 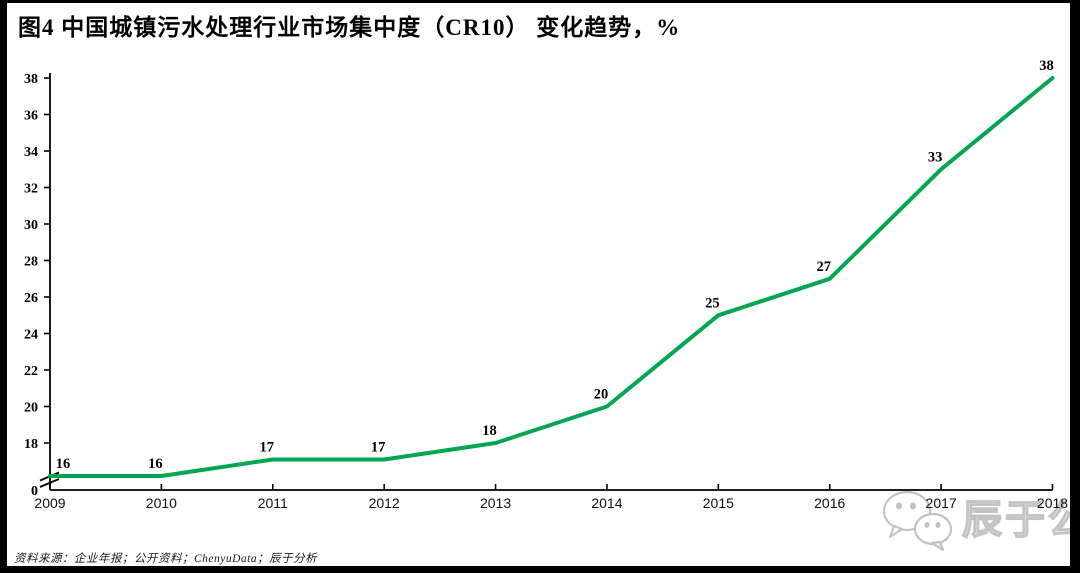 What do you see at coordinates (31, 116) in the screenshot?
I see `y-tick-label: 36` at bounding box center [31, 116].